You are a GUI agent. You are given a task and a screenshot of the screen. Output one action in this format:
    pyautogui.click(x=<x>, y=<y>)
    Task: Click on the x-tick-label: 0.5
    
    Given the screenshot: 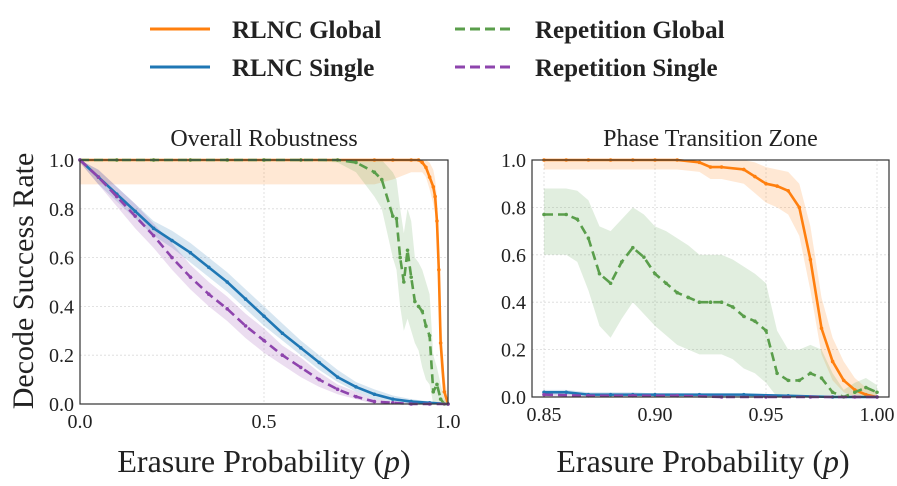 What is the action you would take?
    pyautogui.click(x=264, y=422)
    